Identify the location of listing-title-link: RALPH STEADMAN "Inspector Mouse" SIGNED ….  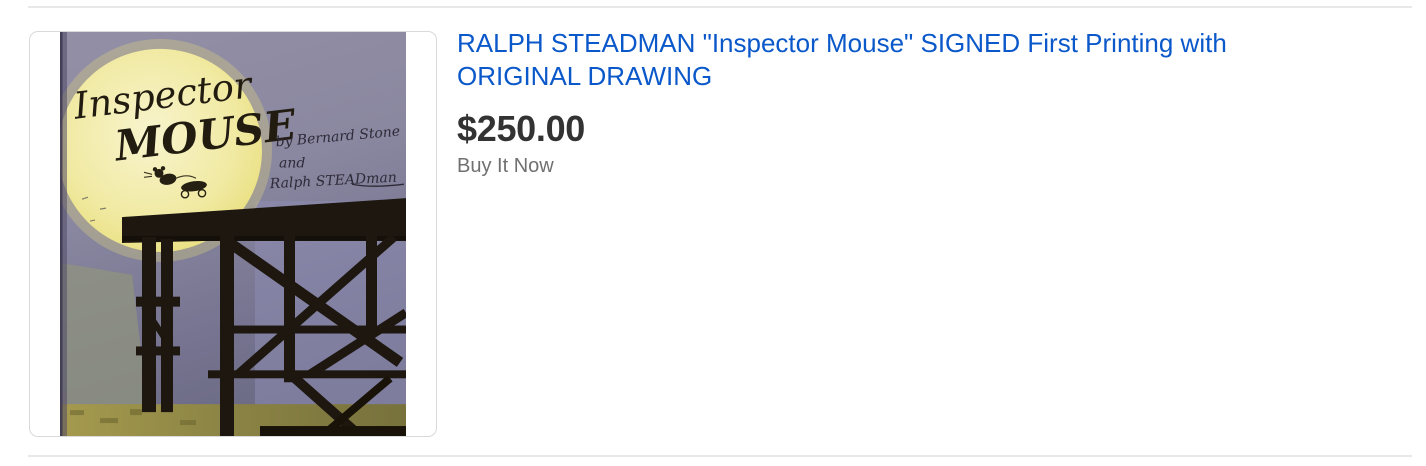
(842, 59).